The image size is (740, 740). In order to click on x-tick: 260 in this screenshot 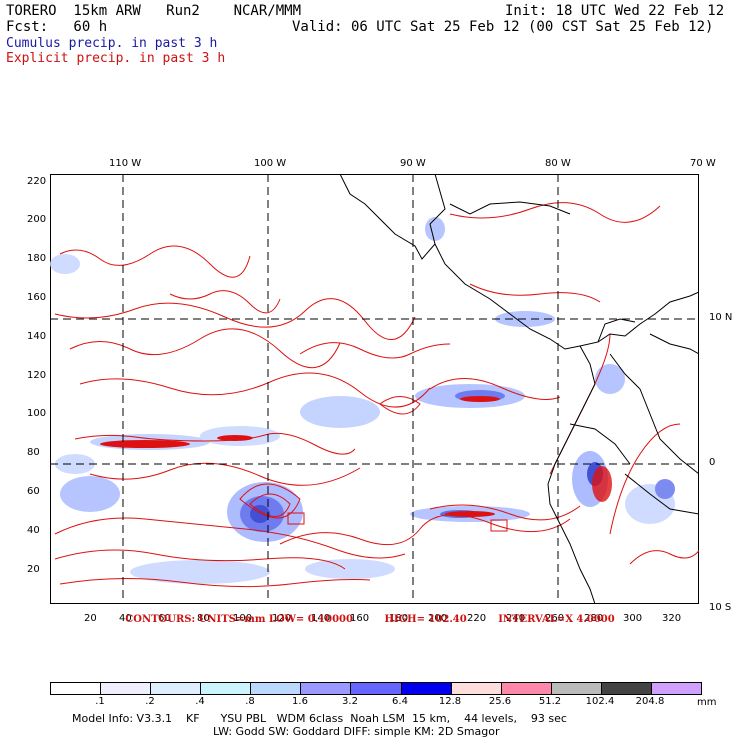, I will do `click(555, 618)`.